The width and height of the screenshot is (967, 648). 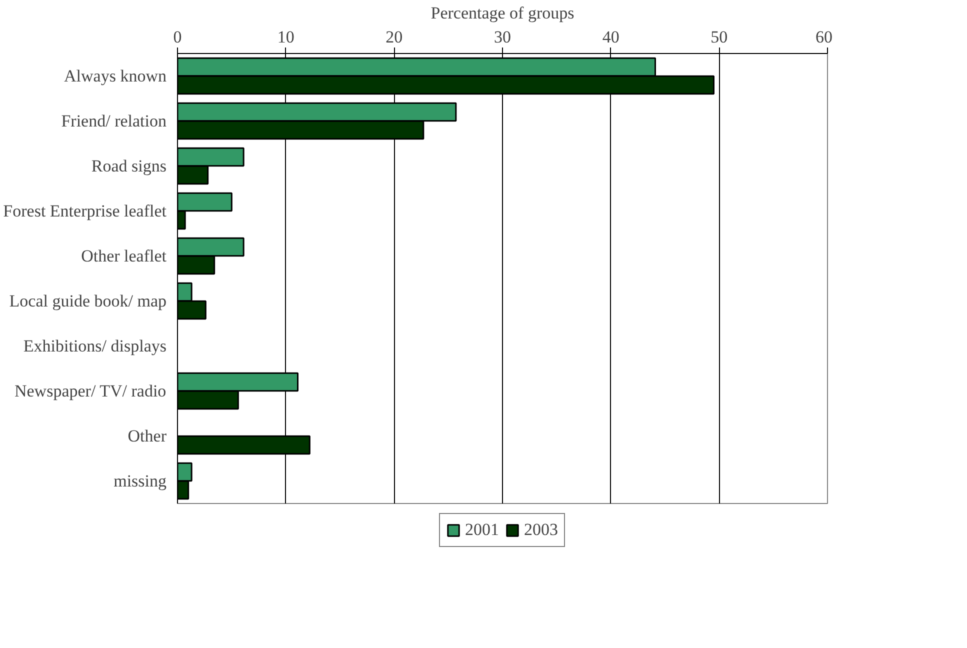 I want to click on x-tick-label: 20, so click(x=394, y=37).